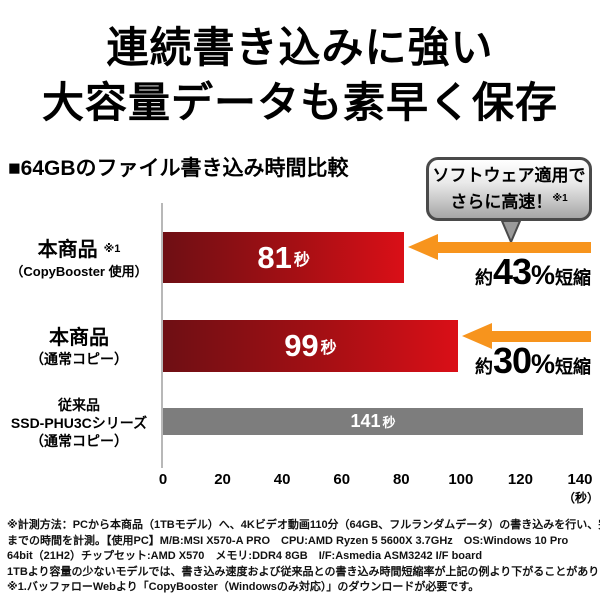  What do you see at coordinates (163, 479) in the screenshot?
I see `x-tick-0: 0` at bounding box center [163, 479].